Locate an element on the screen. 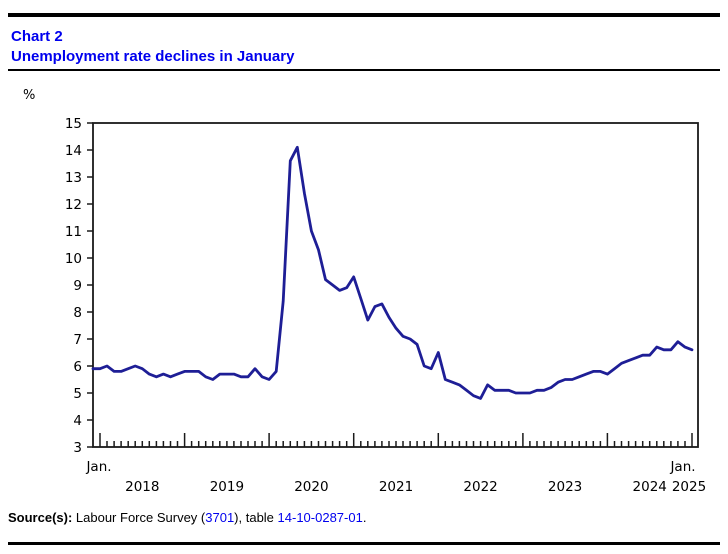 This screenshot has width=728, height=554. svg-text: 15 is located at coordinates (73, 124).